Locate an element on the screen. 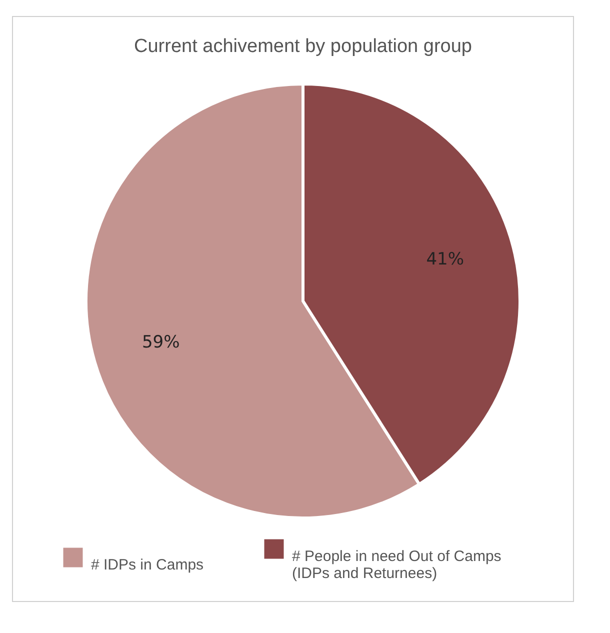 Image resolution: width=610 pixels, height=633 pixels. data-label: 41% is located at coordinates (445, 260).